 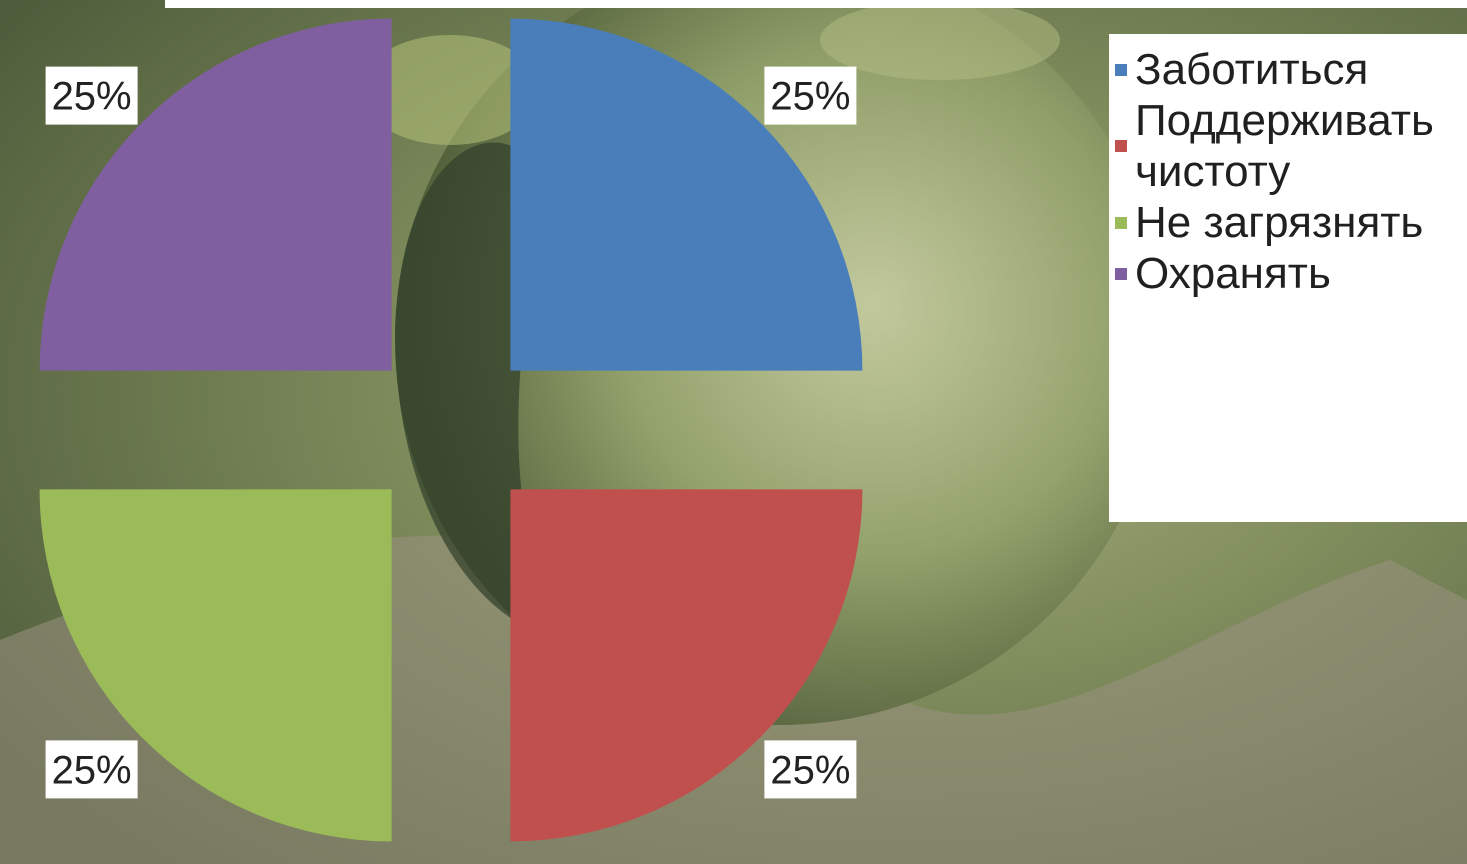 What do you see at coordinates (1279, 222) in the screenshot?
I see `legend-label: Не загрязнять` at bounding box center [1279, 222].